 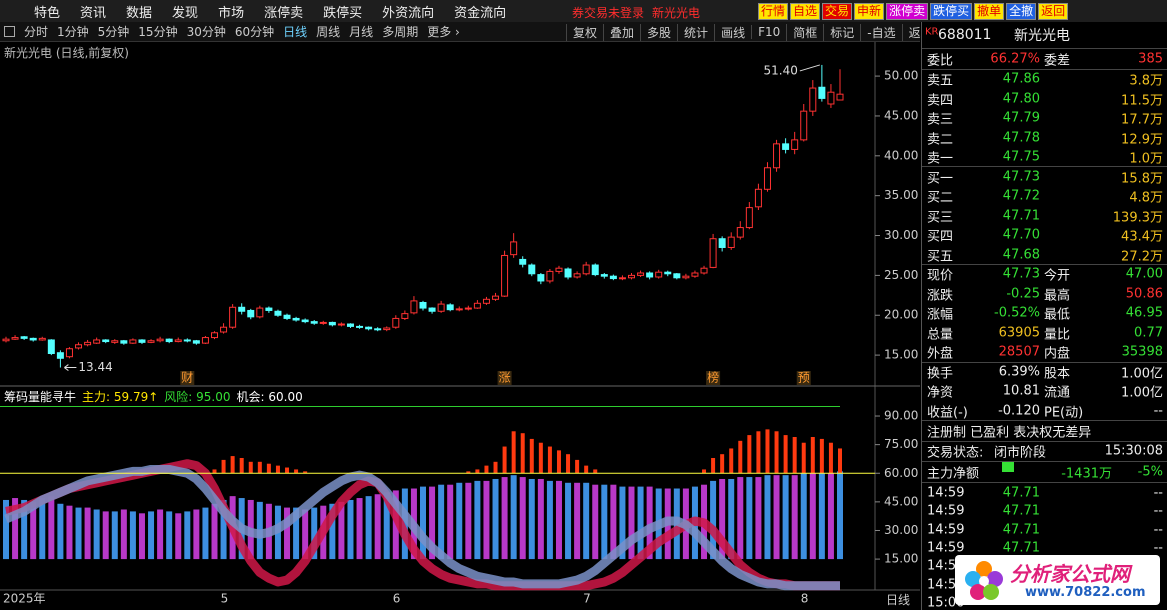 What do you see at coordinates (768, 32) in the screenshot?
I see `tool-button: F10` at bounding box center [768, 32].